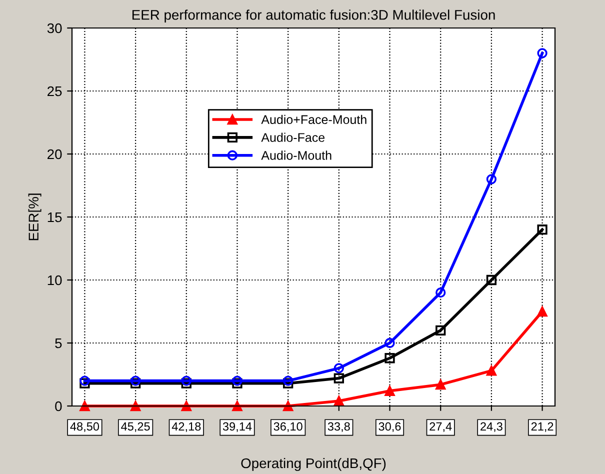 This screenshot has height=474, width=605. I want to click on y-tick-label: 0, so click(58, 406).